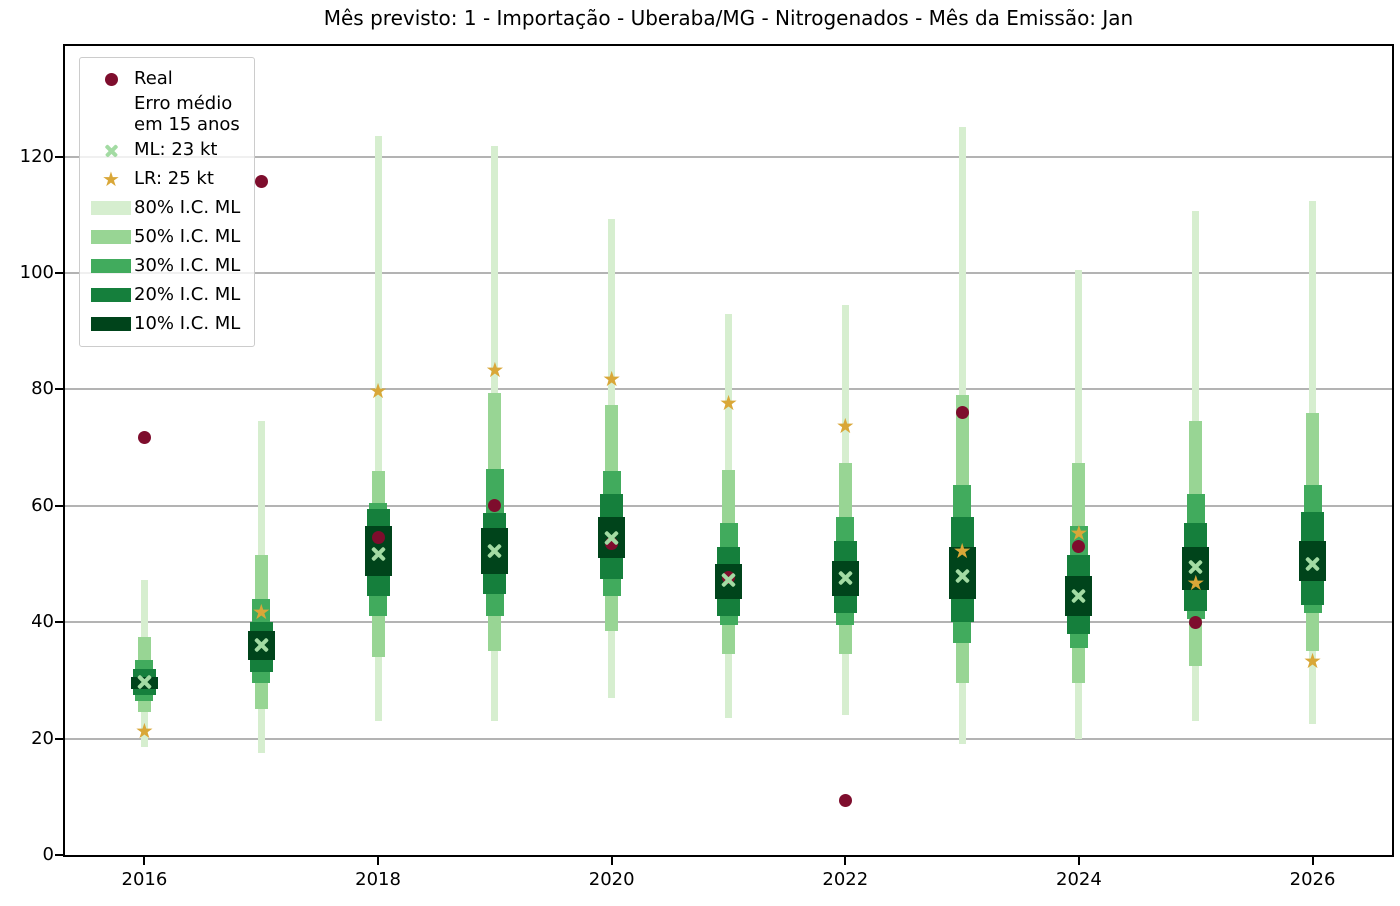 This screenshot has width=1400, height=906. I want to click on legend-item: ML: 23 kt, so click(164, 150).